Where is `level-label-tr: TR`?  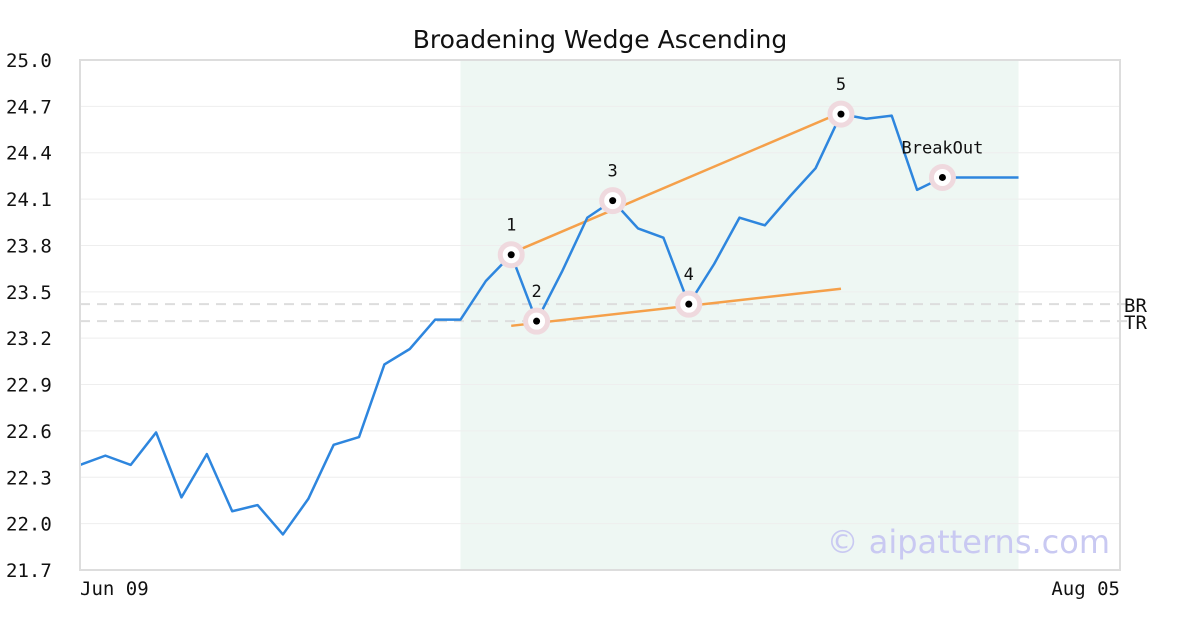
level-label-tr: TR is located at coordinates (1135, 323).